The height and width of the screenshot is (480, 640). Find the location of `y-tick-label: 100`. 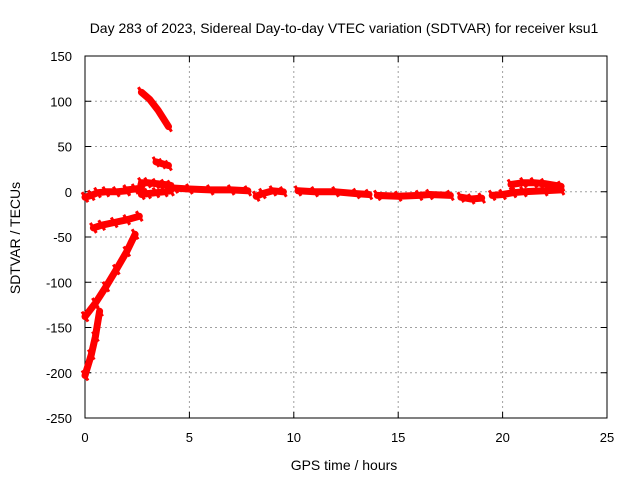

y-tick-label: 100 is located at coordinates (61, 101).